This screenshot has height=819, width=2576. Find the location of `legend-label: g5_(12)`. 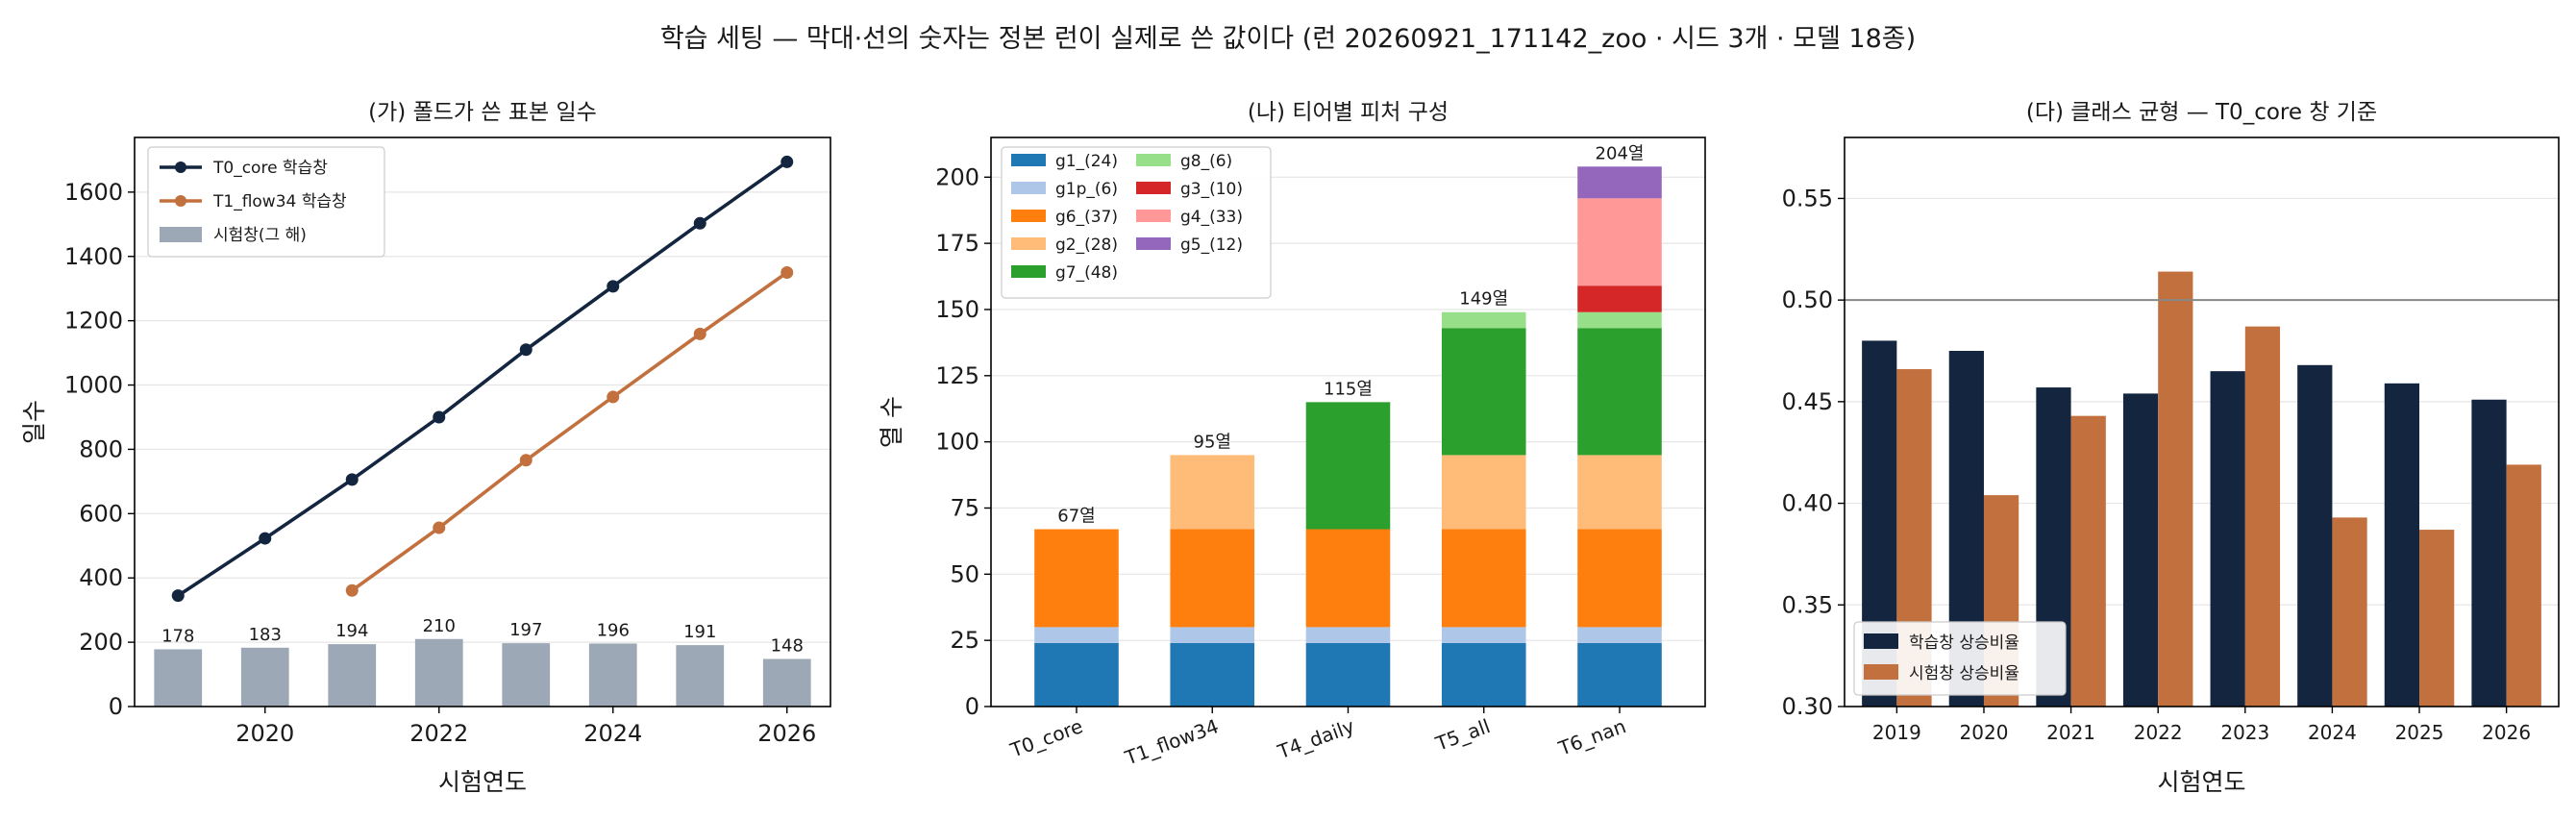

legend-label: g5_(12) is located at coordinates (1212, 246).